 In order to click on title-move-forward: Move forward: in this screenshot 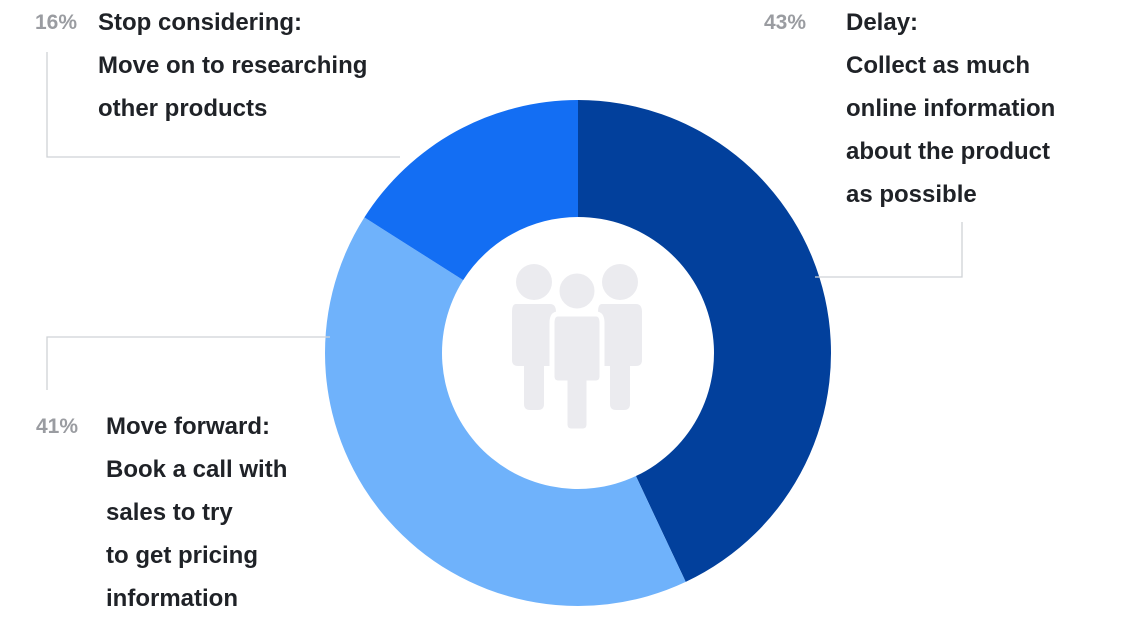, I will do `click(188, 426)`.